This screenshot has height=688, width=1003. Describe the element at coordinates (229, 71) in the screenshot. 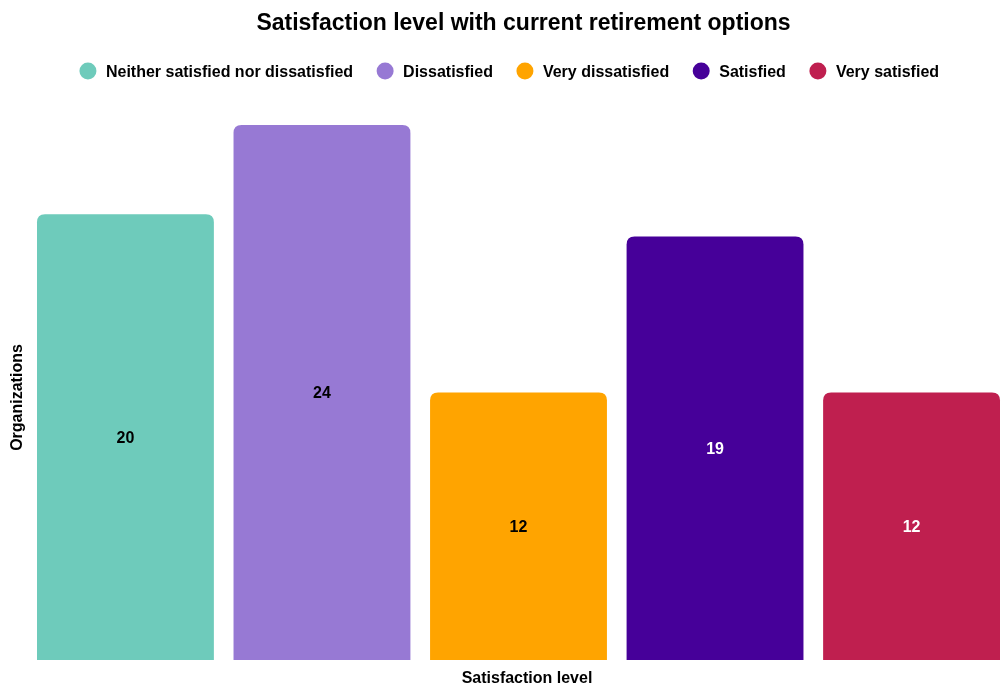

I see `legend-label: Neither satisfied nor dissatisfied` at that location.